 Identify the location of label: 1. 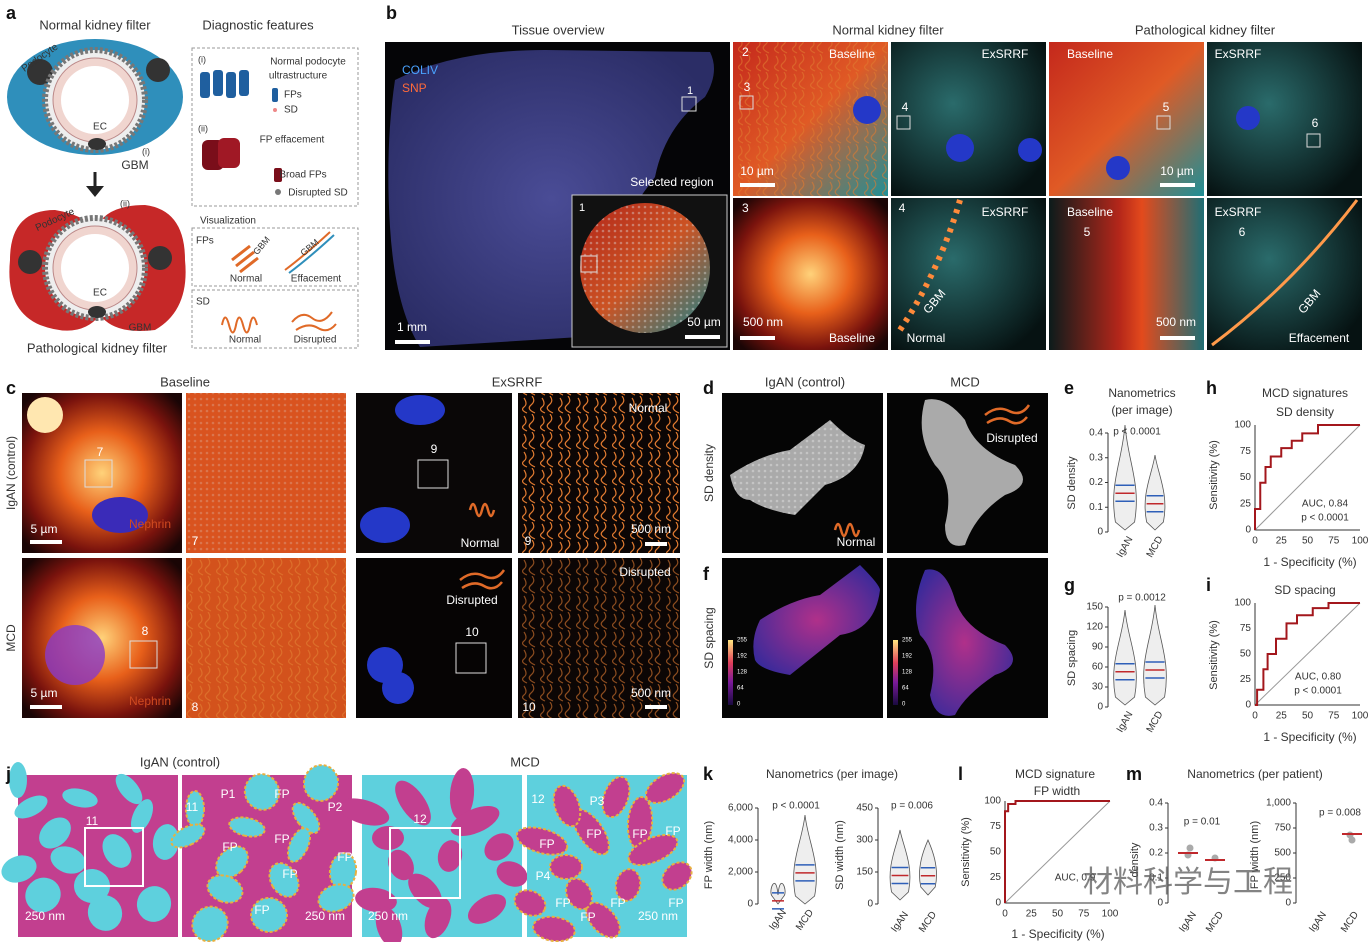
(690, 91).